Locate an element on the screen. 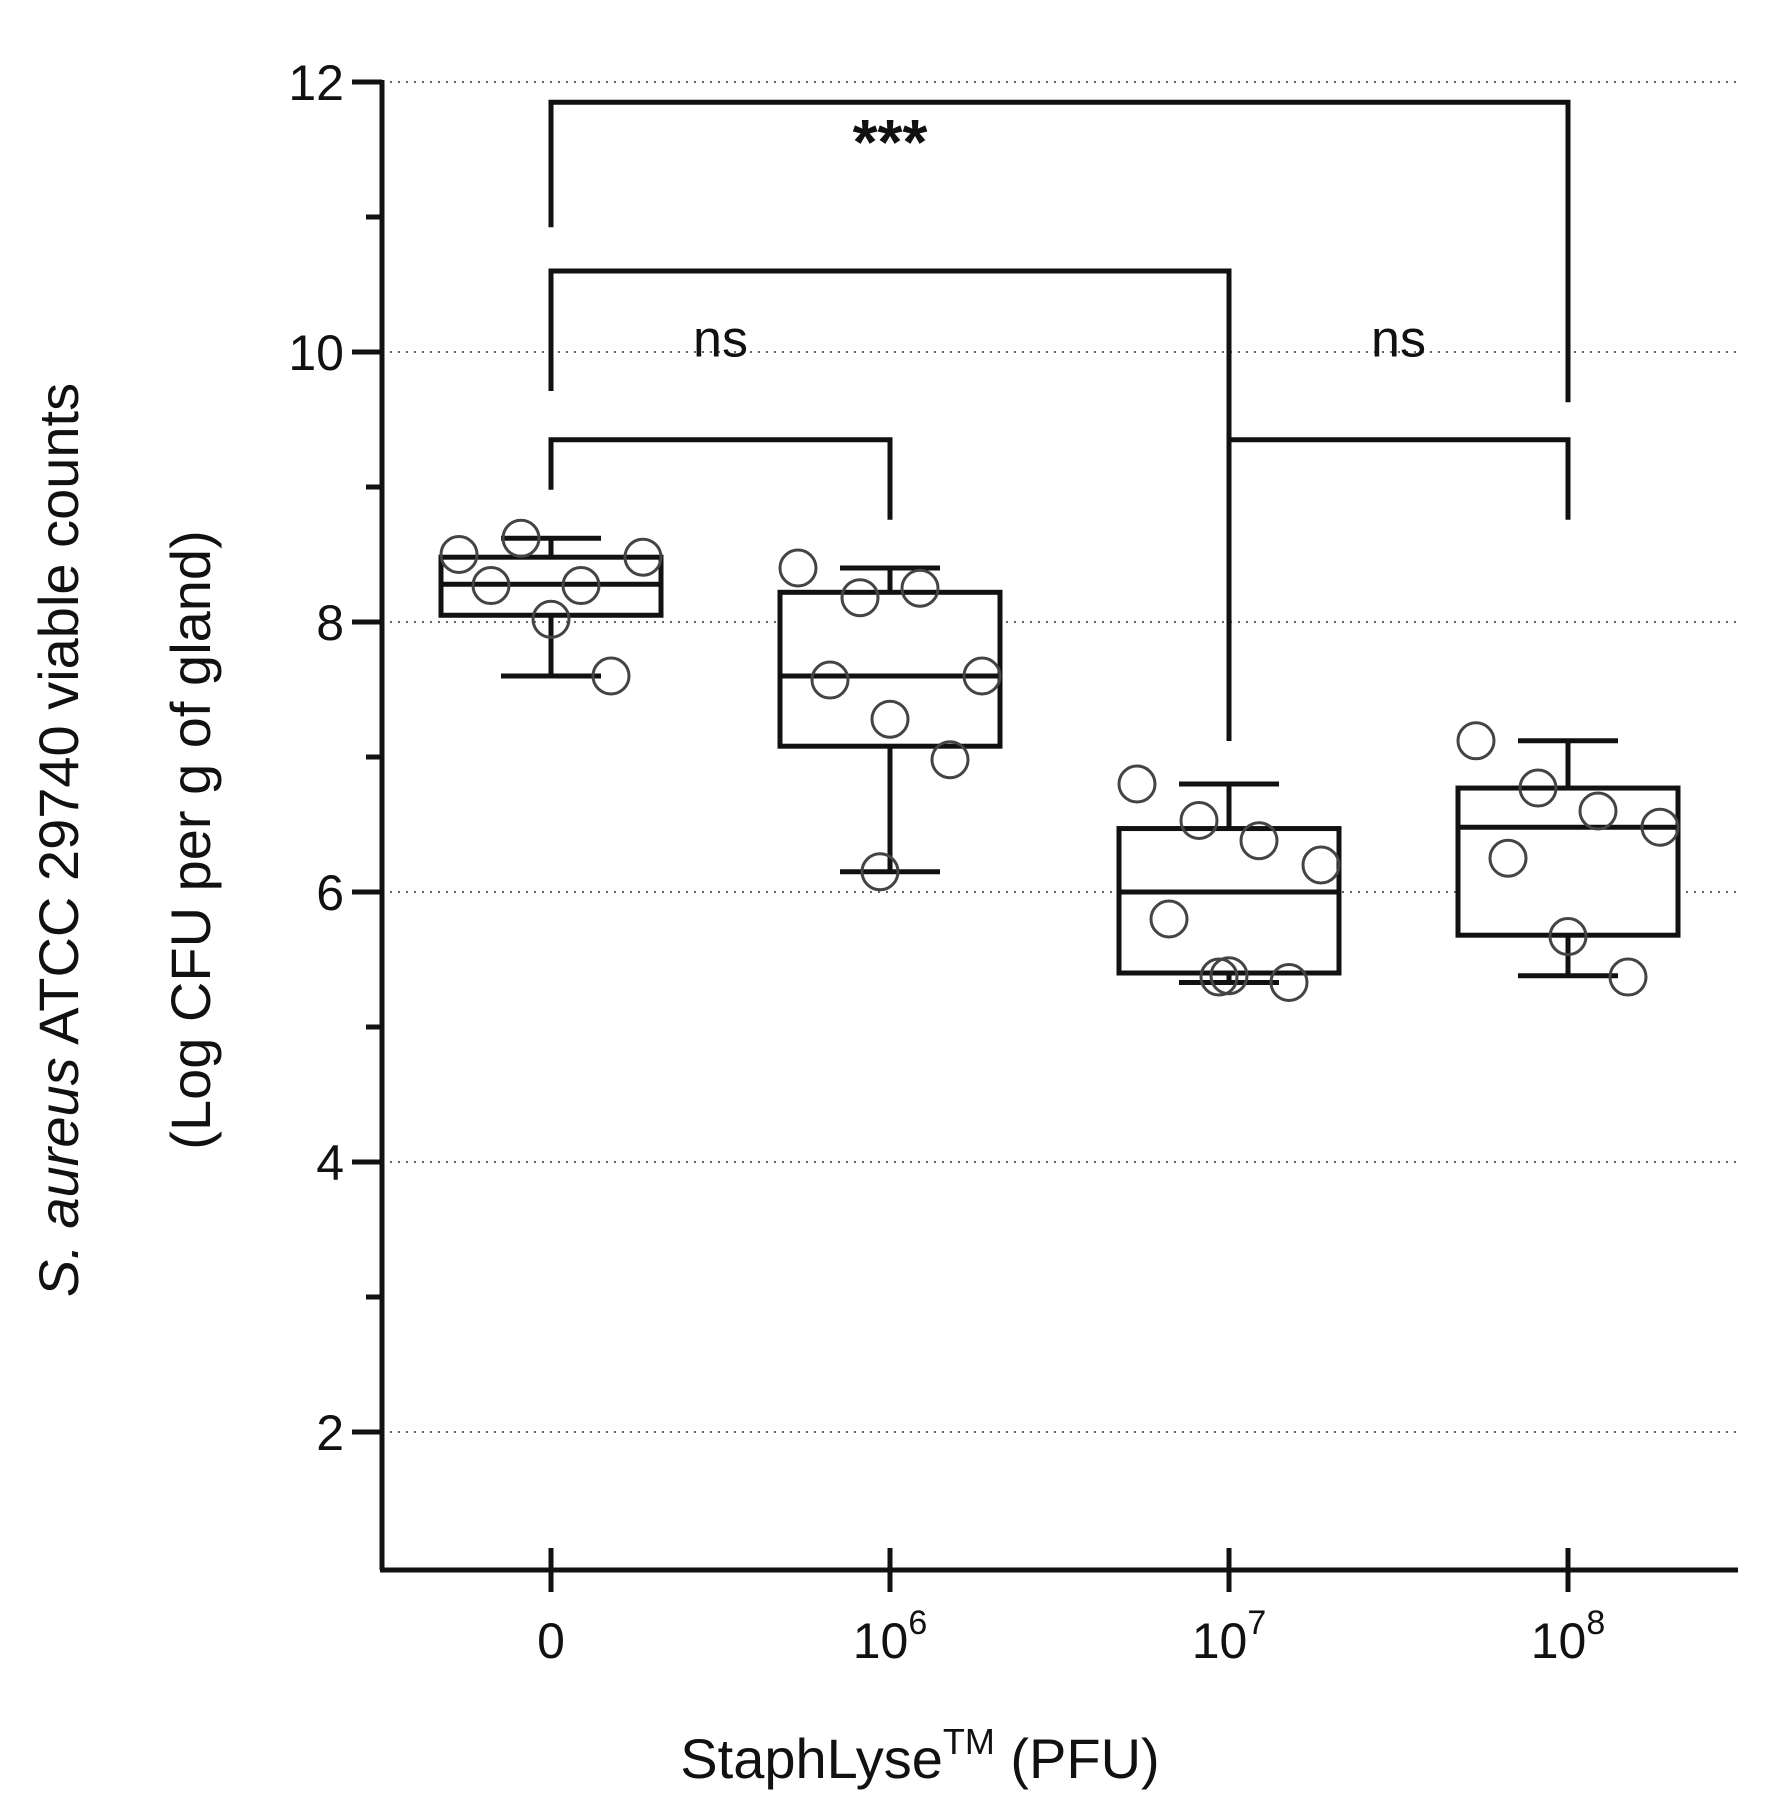 This screenshot has width=1785, height=1807. y-axis-title-line2: (Log CFU per g of gland) is located at coordinates (190, 839).